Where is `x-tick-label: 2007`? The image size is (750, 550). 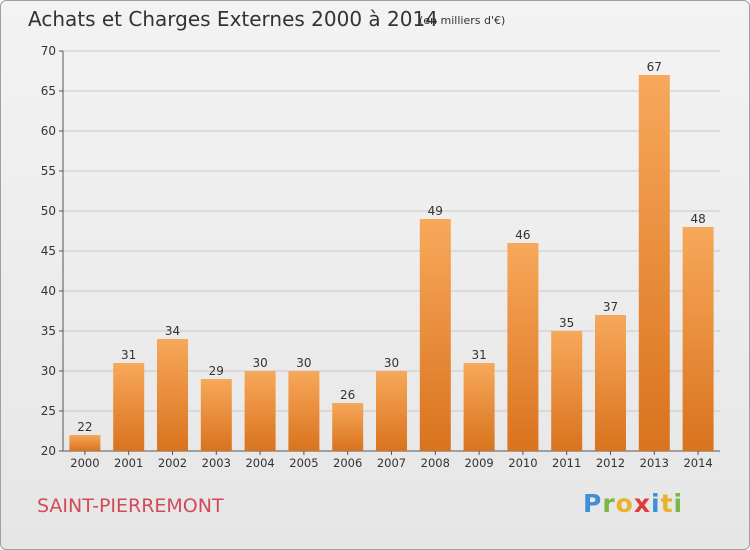
x-tick-label: 2007 is located at coordinates (391, 463).